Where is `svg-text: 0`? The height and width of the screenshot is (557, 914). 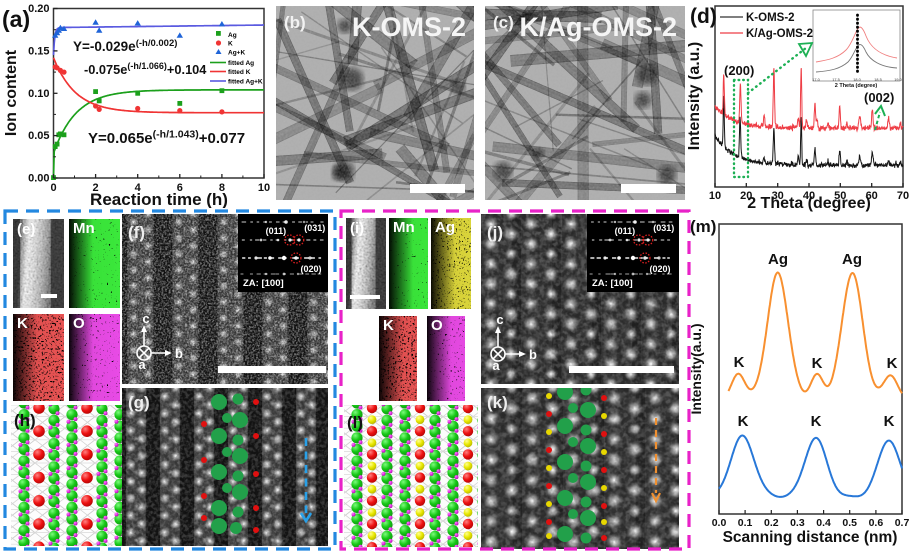 svg-text: 0 is located at coordinates (53, 188).